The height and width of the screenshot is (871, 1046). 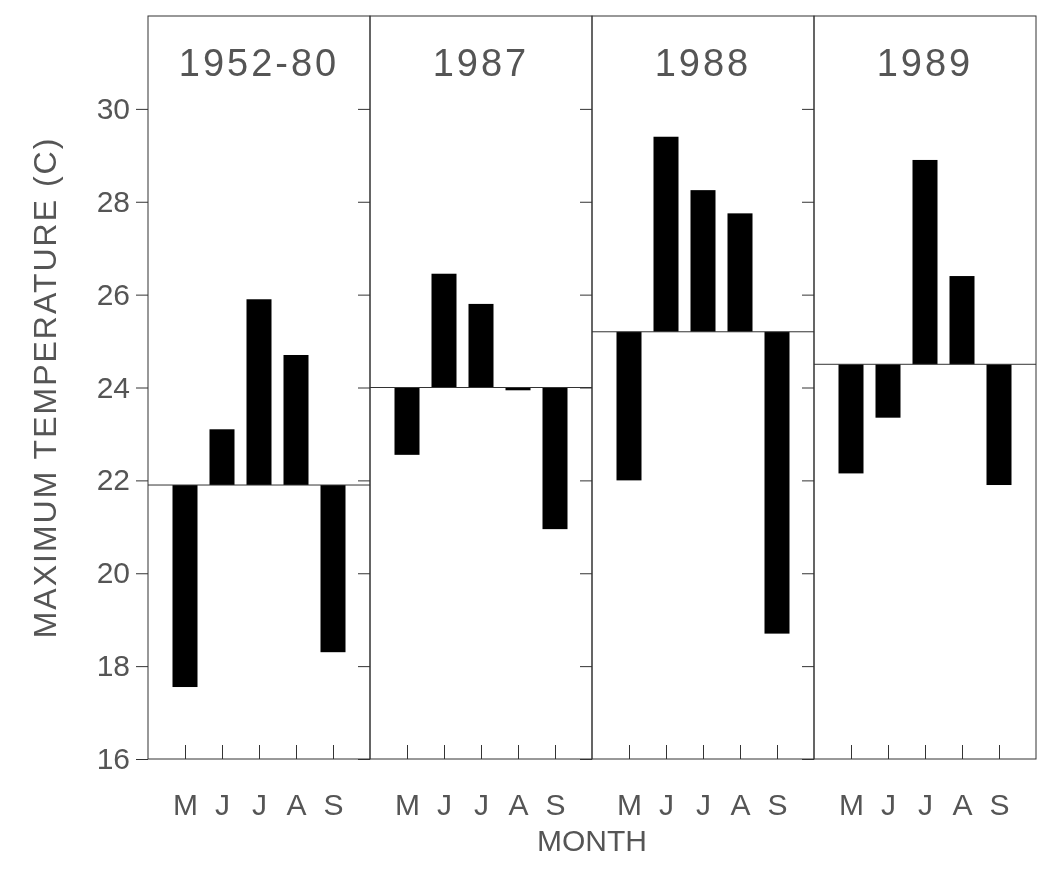 What do you see at coordinates (259, 63) in the screenshot?
I see `text: 1952-80` at bounding box center [259, 63].